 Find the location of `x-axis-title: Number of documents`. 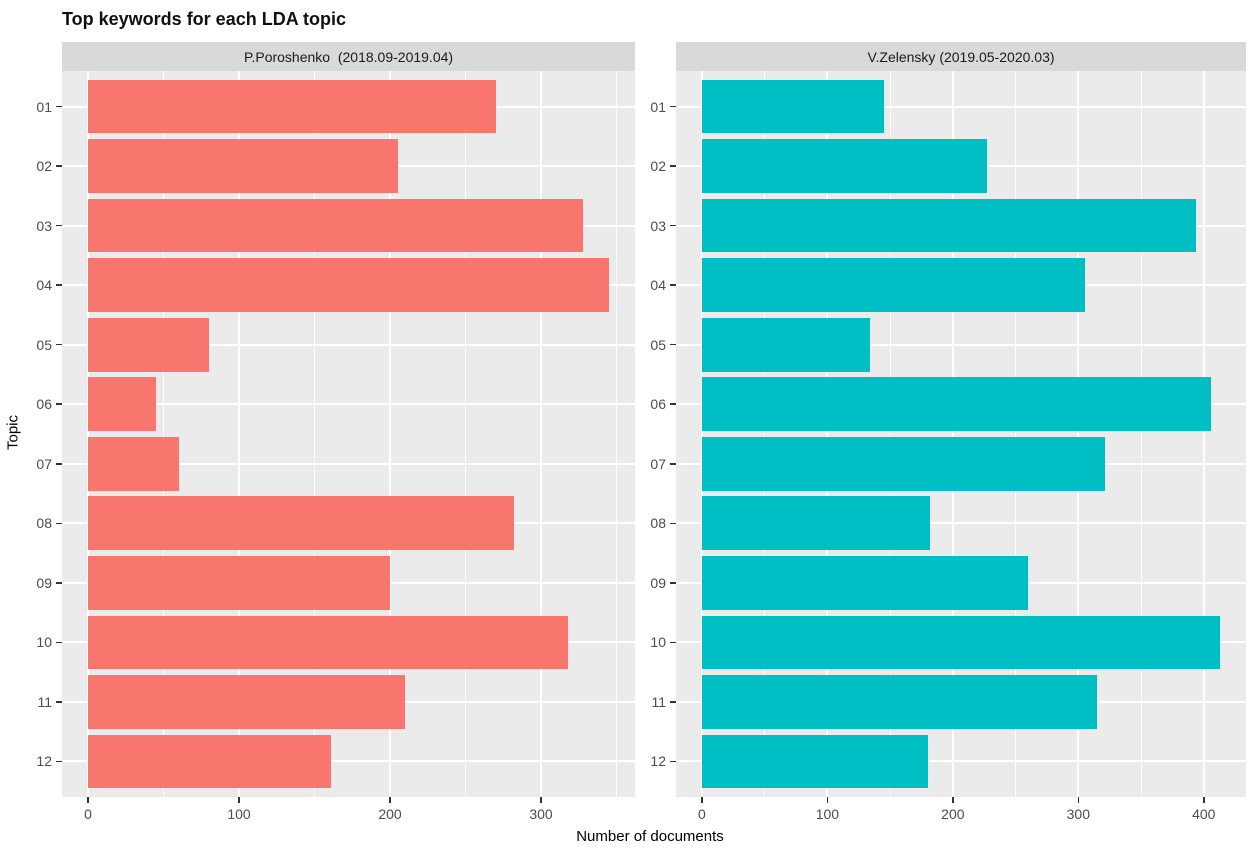

x-axis-title: Number of documents is located at coordinates (650, 836).